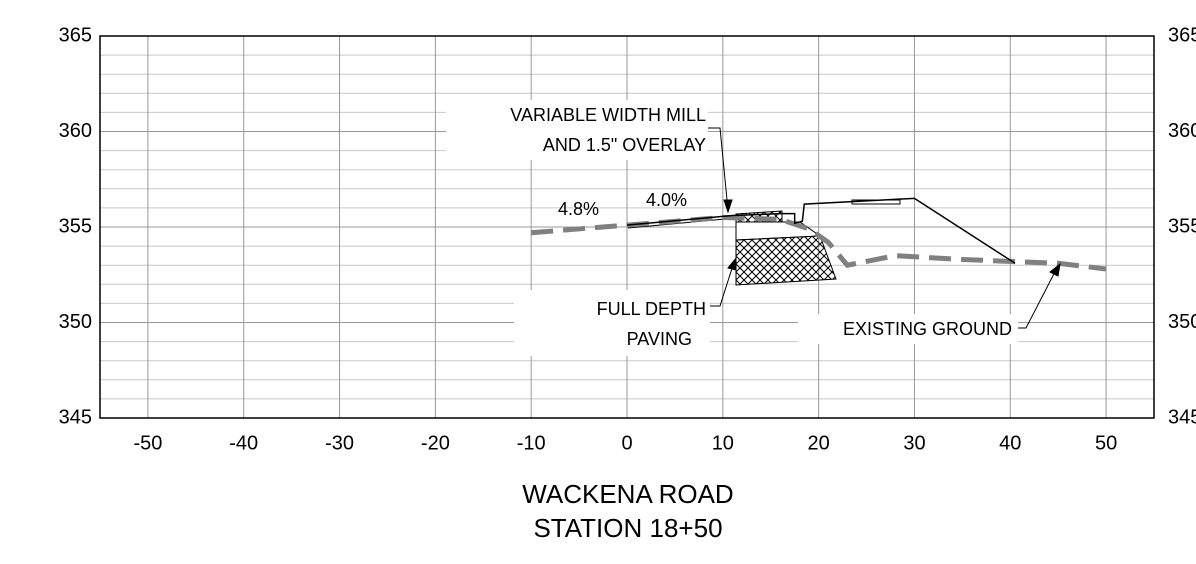  What do you see at coordinates (666, 200) in the screenshot?
I see `annotation: 4.0%` at bounding box center [666, 200].